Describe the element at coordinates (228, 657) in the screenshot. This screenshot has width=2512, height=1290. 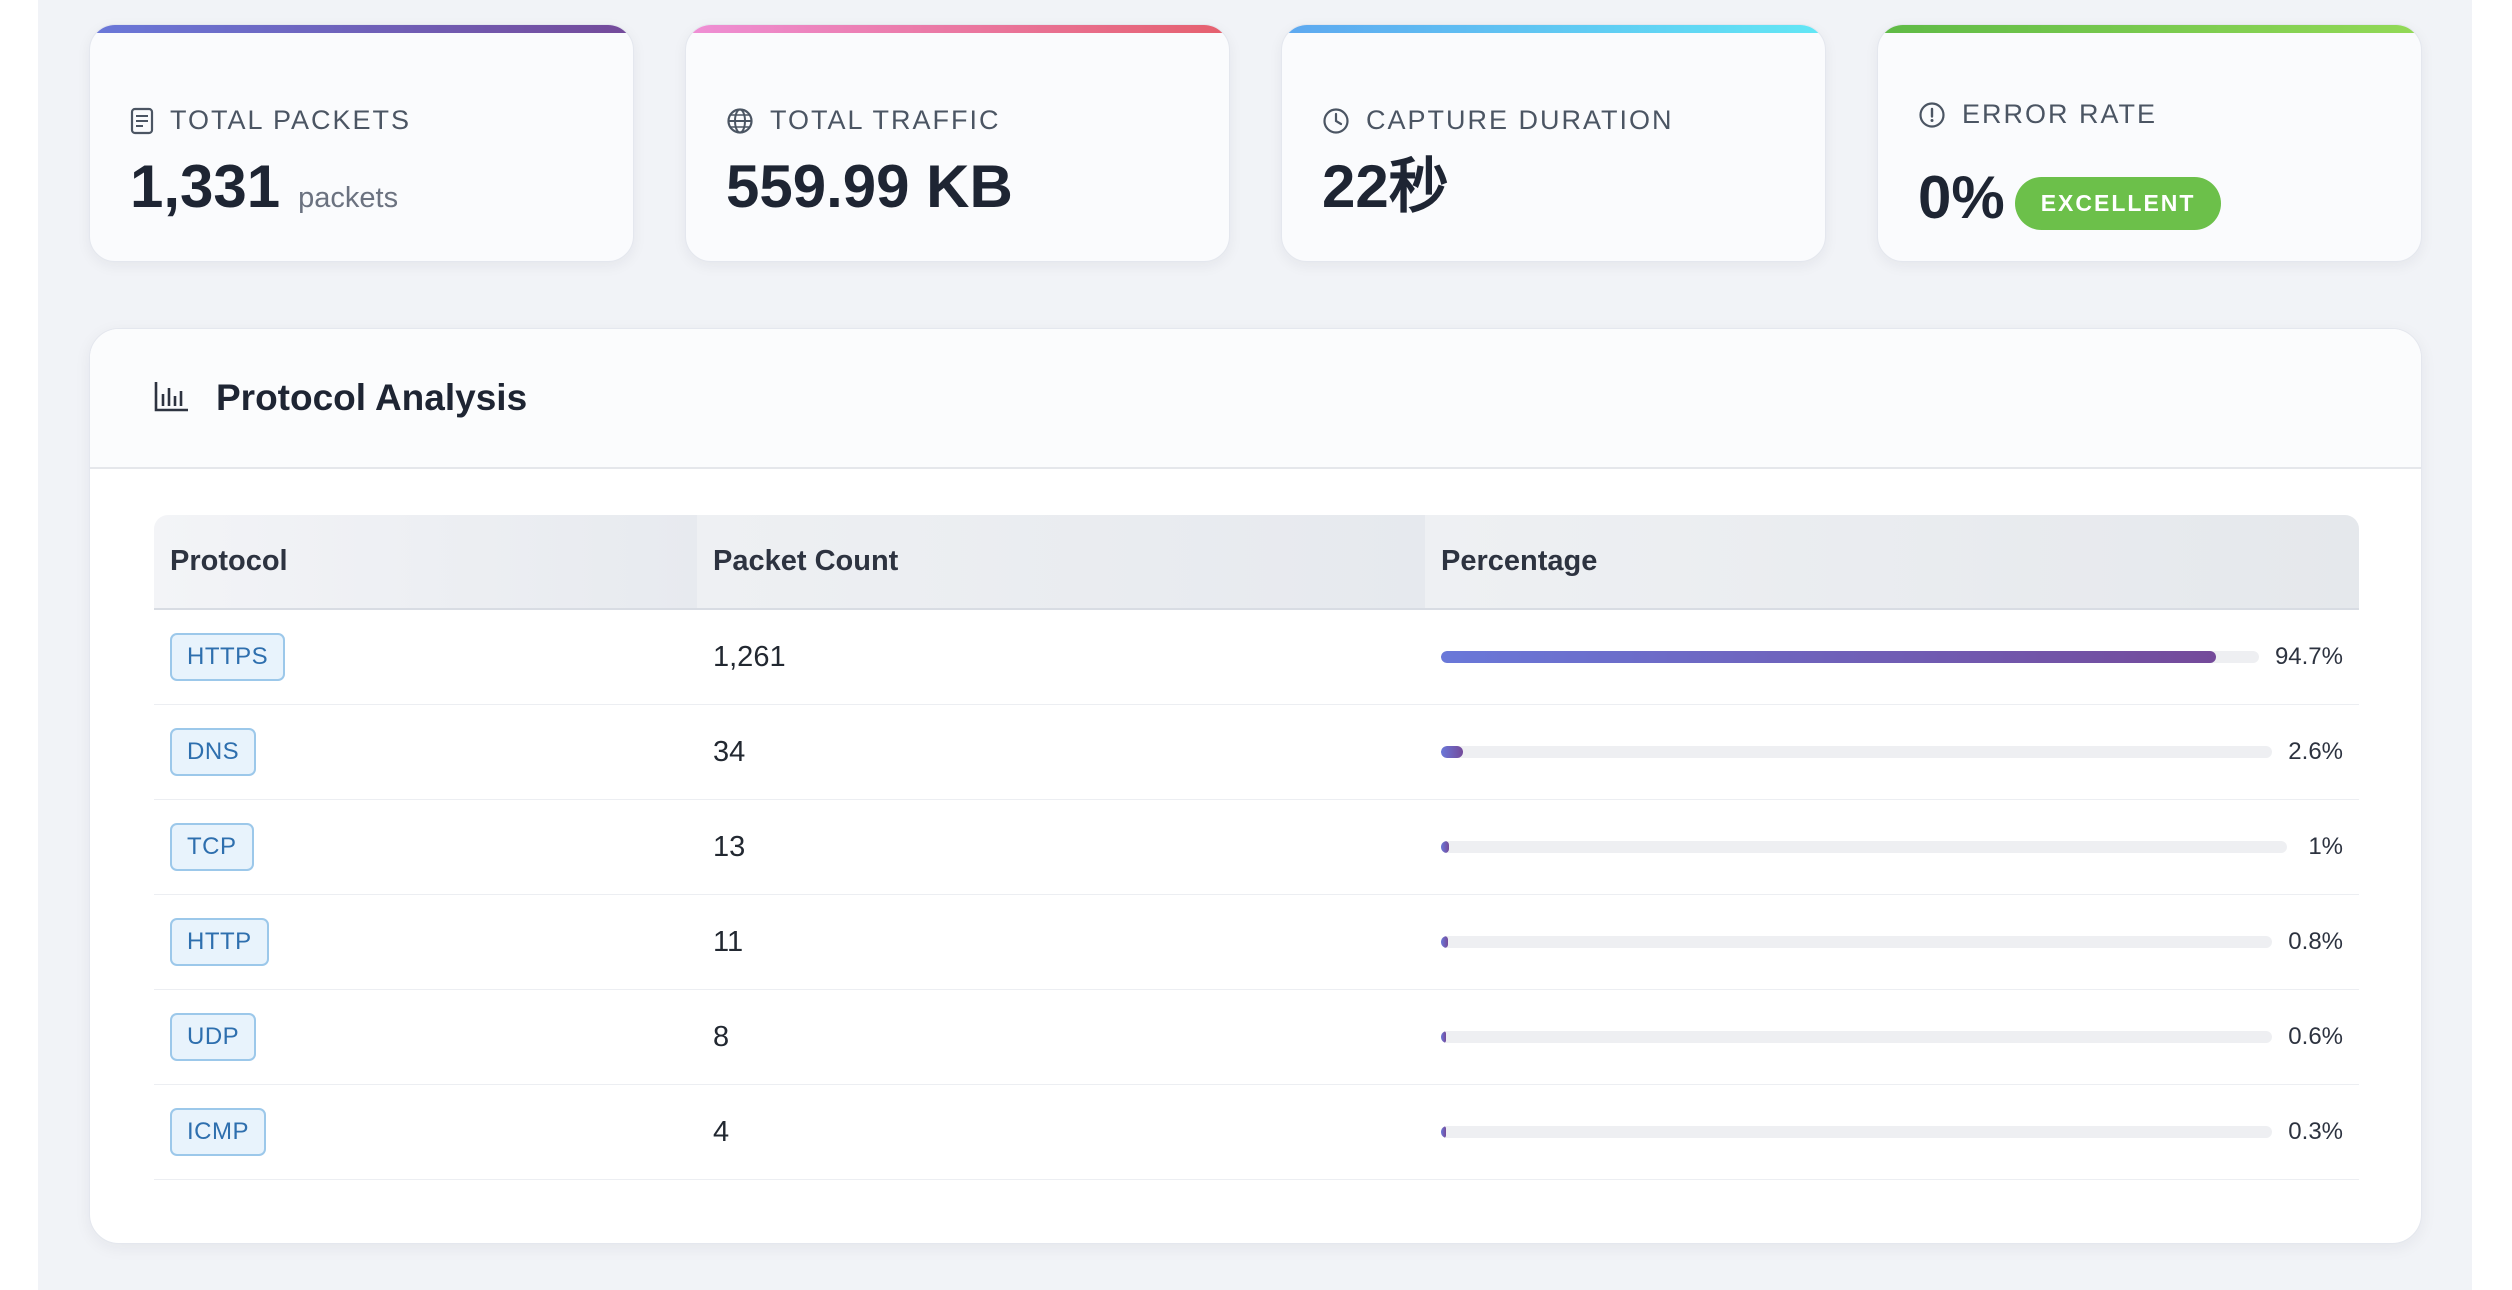
I see `protocol-tag: HTTPS` at that location.